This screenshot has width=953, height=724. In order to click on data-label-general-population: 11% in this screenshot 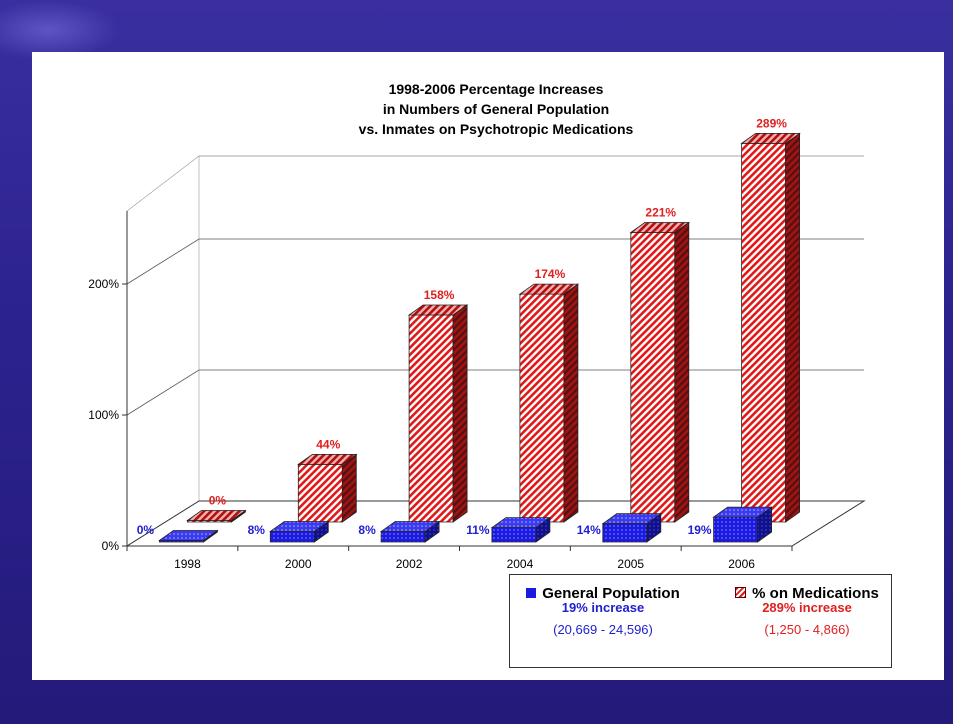, I will do `click(478, 530)`.